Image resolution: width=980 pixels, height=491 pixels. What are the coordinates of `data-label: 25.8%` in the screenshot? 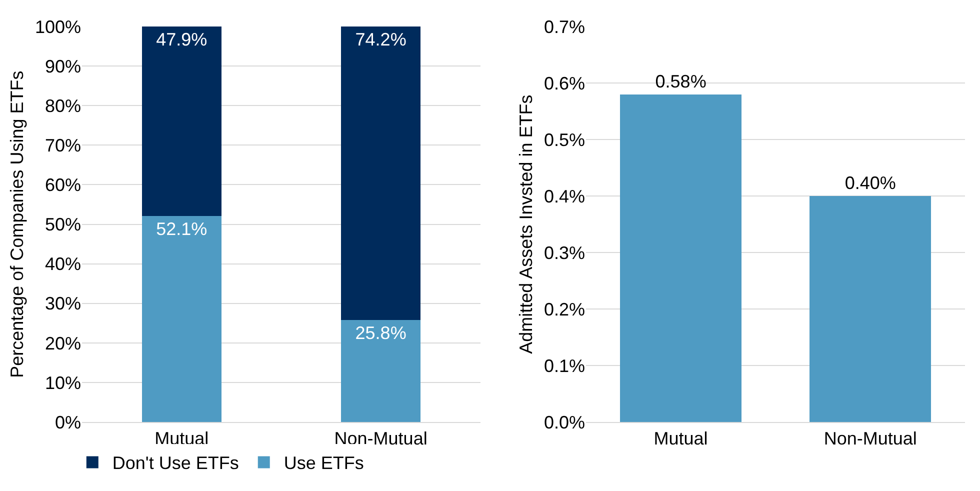 It's located at (380, 333).